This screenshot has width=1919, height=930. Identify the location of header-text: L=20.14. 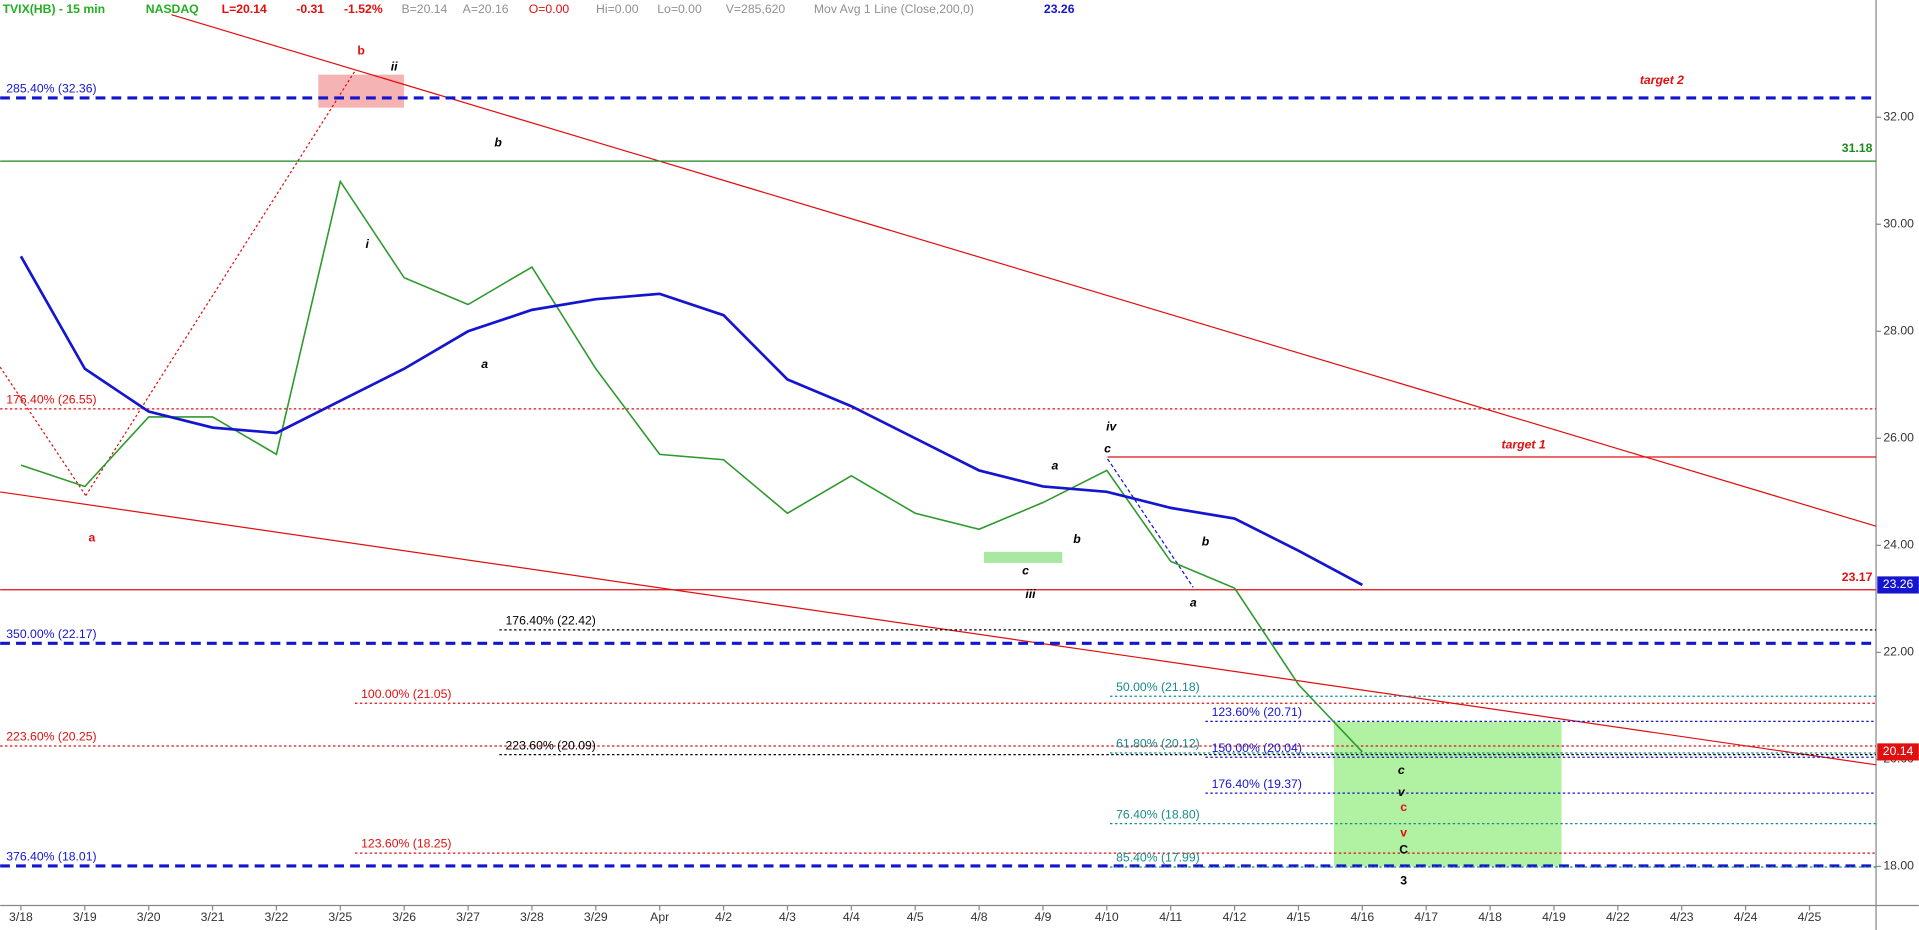
(244, 9).